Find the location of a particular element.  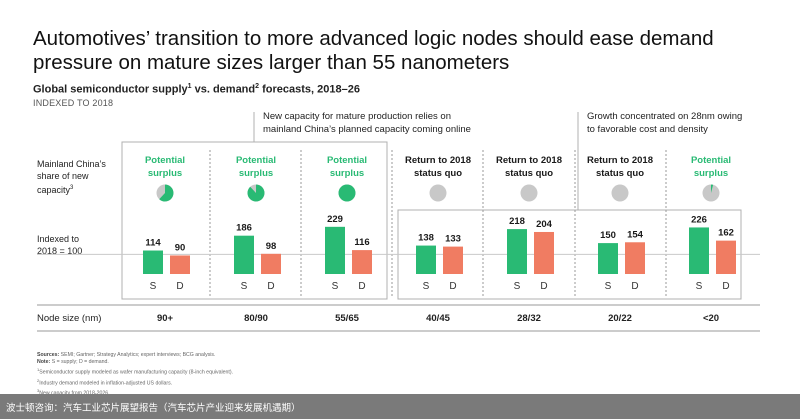

subtitle-text: Global semiconductor supply is located at coordinates (110, 89).